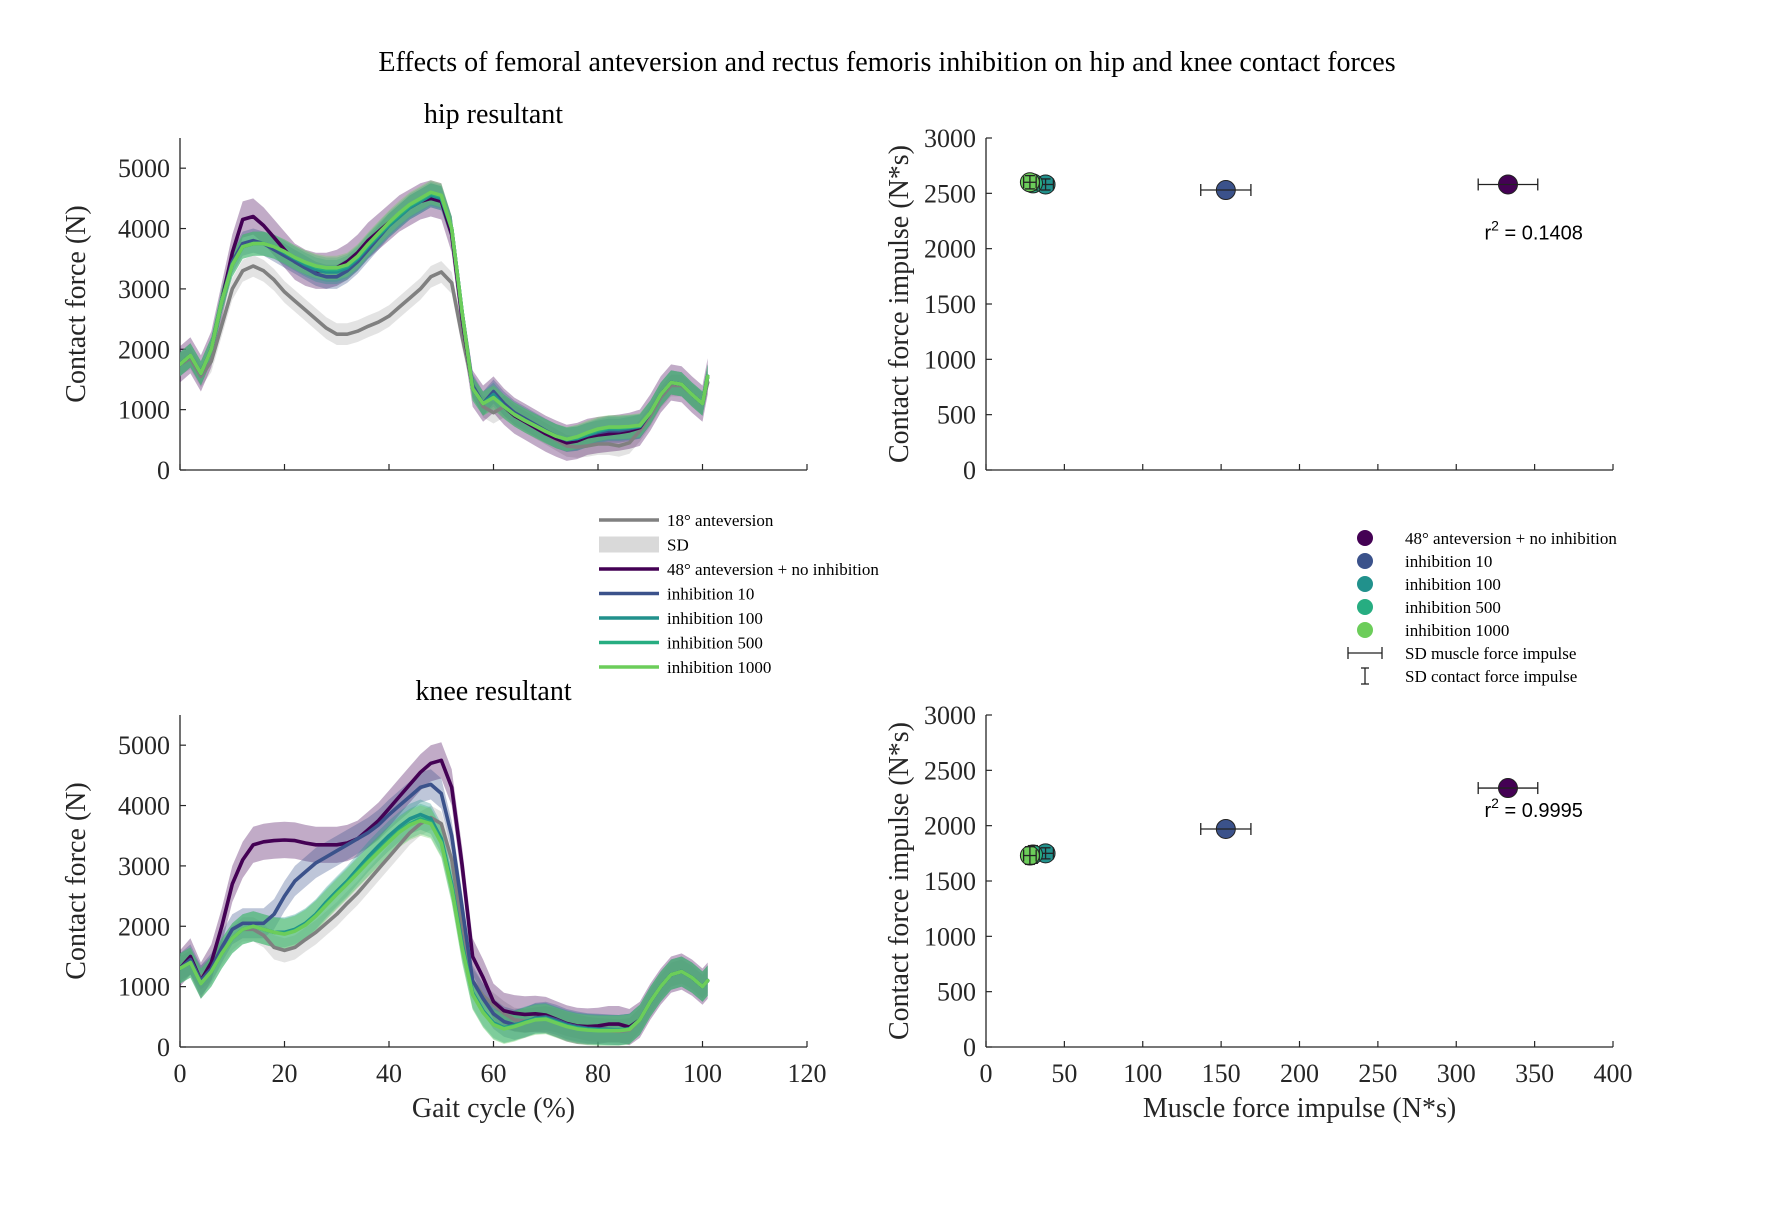 This screenshot has height=1222, width=1775. What do you see at coordinates (678, 545) in the screenshot?
I see `legend-label: SD` at bounding box center [678, 545].